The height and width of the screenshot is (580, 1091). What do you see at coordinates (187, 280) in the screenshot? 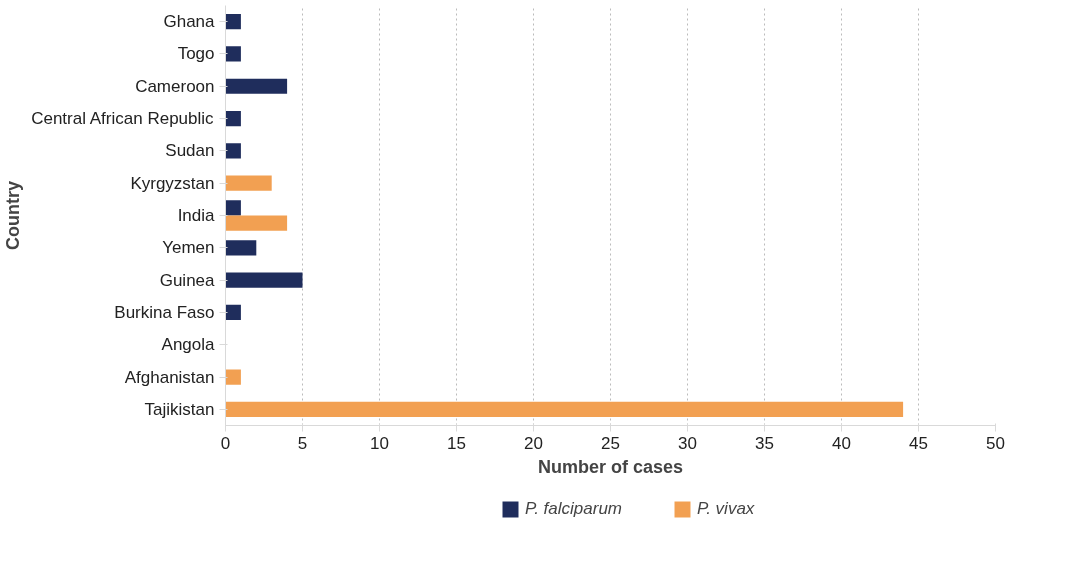
I see `y-tick-label: Guinea` at bounding box center [187, 280].